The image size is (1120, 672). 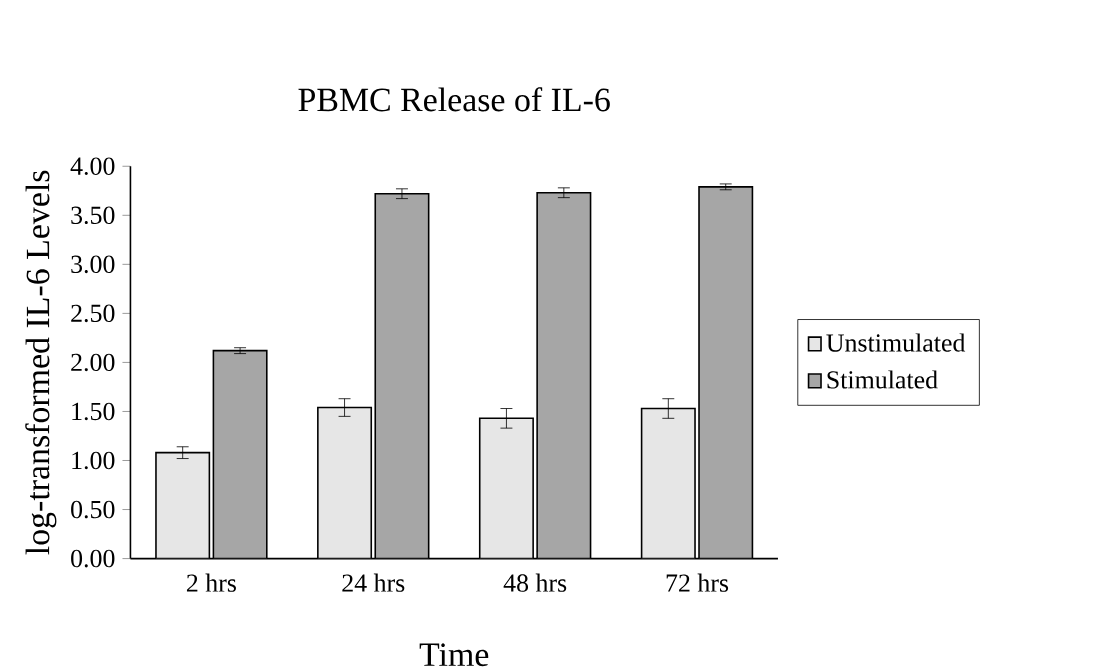 What do you see at coordinates (41, 362) in the screenshot?
I see `y-axis-title: log-transformed IL-6 Levels` at bounding box center [41, 362].